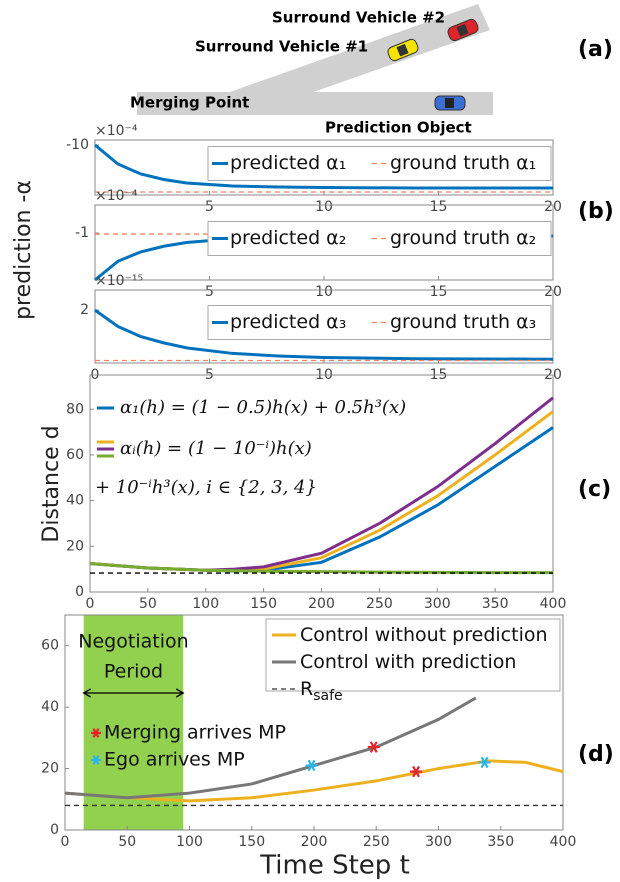  What do you see at coordinates (463, 238) in the screenshot?
I see `legend-label: ground truth α₂` at bounding box center [463, 238].